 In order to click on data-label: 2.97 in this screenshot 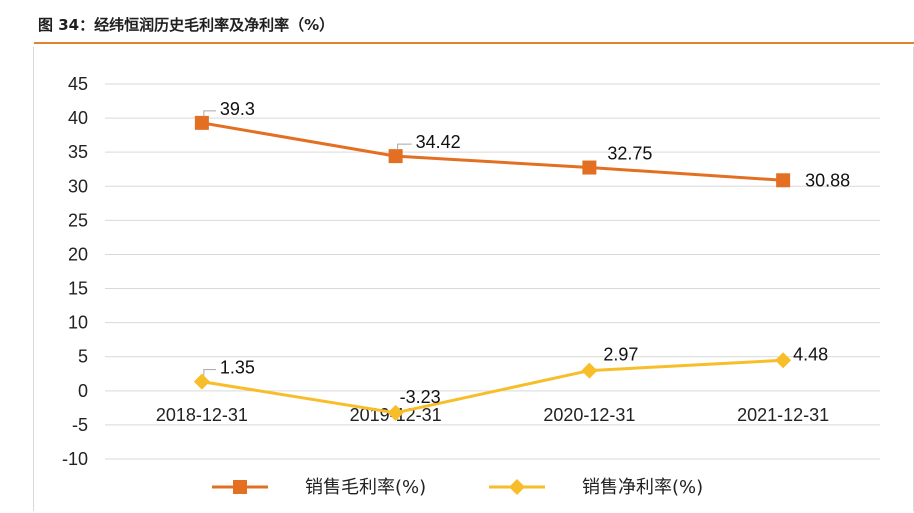, I will do `click(620, 355)`.